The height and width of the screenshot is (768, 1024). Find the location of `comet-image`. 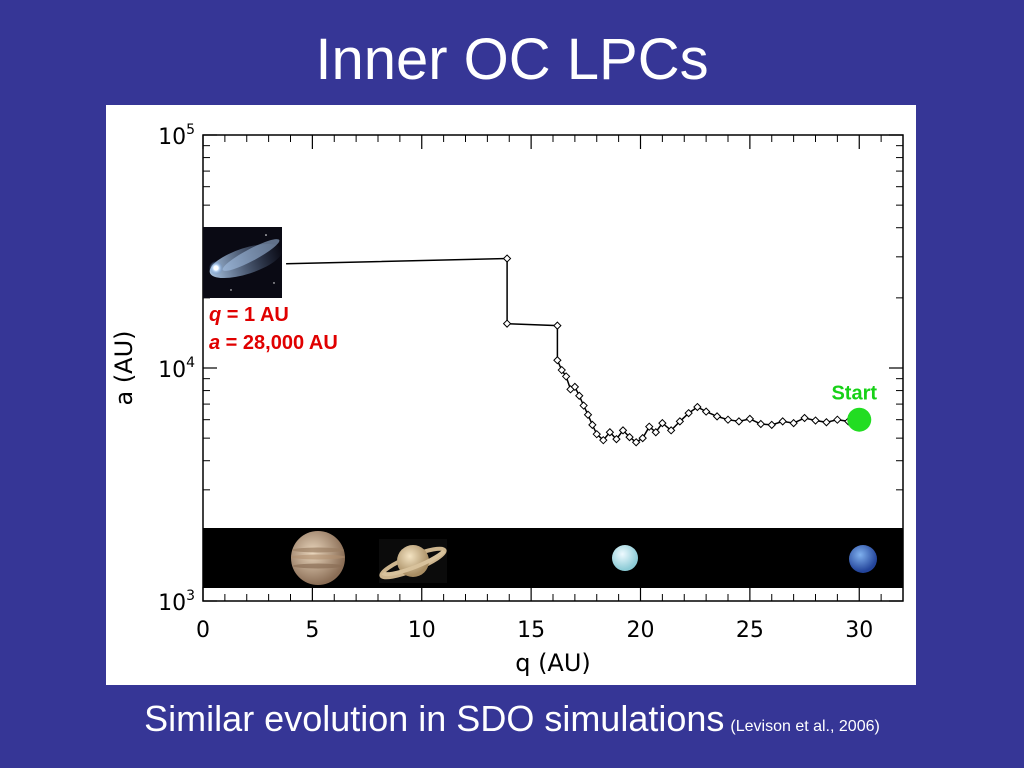

comet-image is located at coordinates (243, 262).